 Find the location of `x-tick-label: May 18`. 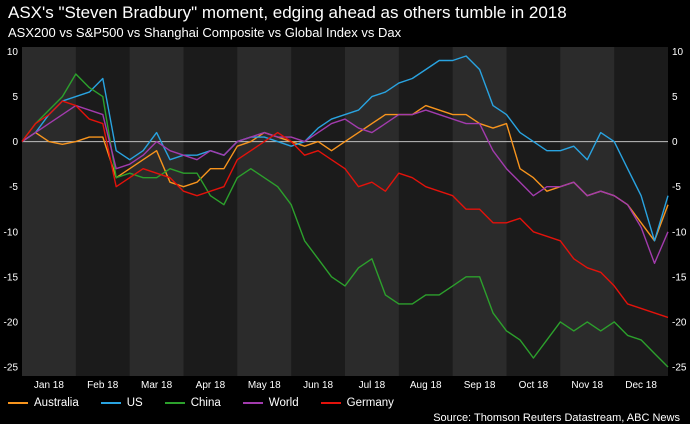

x-tick-label: May 18 is located at coordinates (264, 385).